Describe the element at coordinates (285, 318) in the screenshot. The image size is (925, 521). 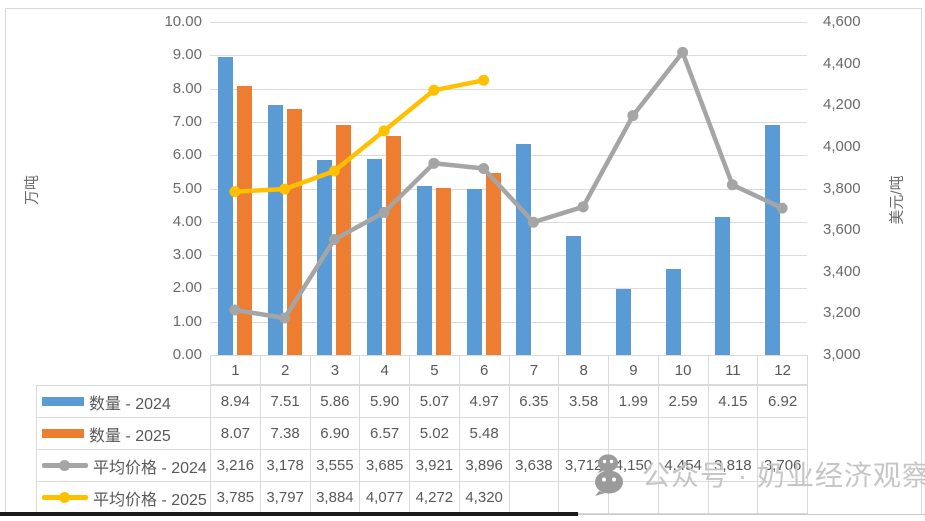
I see `price-marker-2024-m2` at that location.